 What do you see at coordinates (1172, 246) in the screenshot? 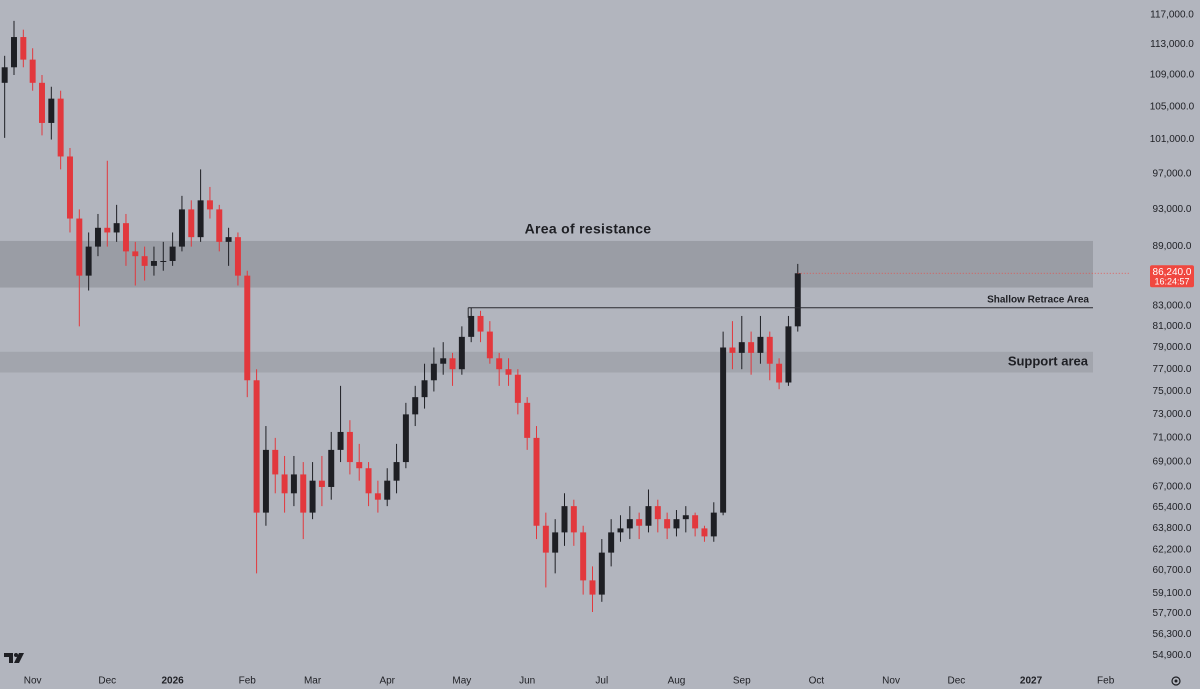
I see `y-tick-label: 89,000.0` at bounding box center [1172, 246].